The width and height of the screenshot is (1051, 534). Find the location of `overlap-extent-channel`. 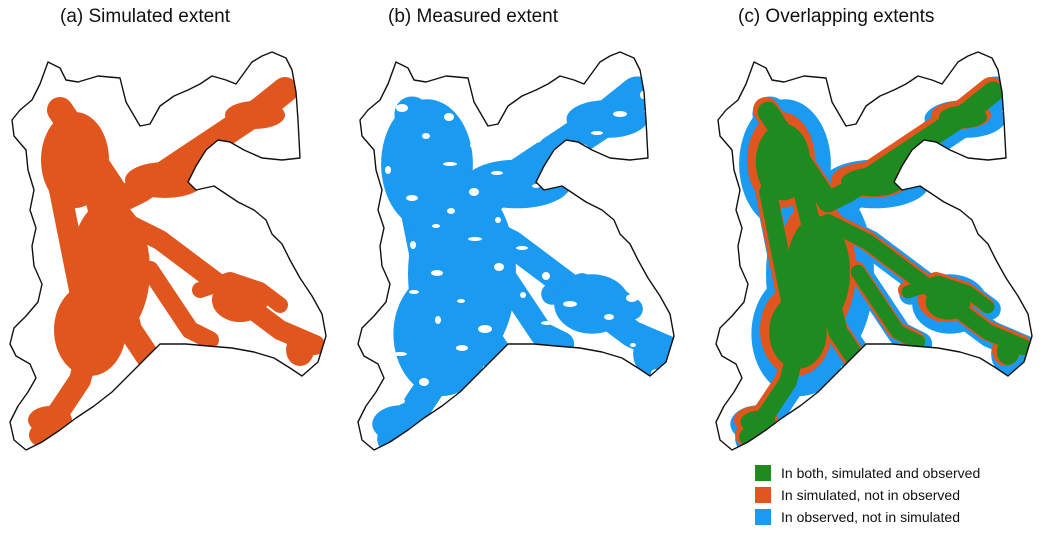

overlap-extent-channel is located at coordinates (888, 307).